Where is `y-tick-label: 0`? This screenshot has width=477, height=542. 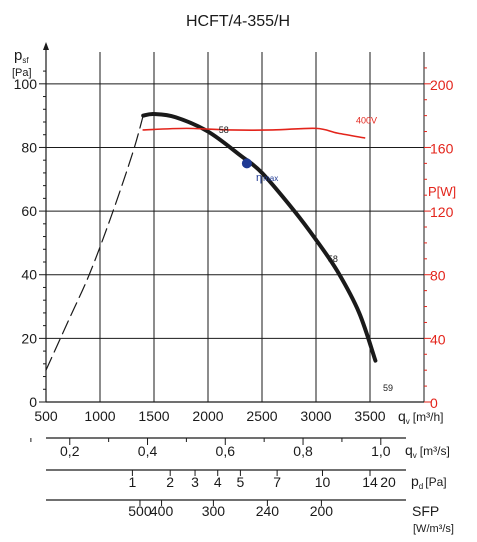
y-tick-label: 0 is located at coordinates (33, 402).